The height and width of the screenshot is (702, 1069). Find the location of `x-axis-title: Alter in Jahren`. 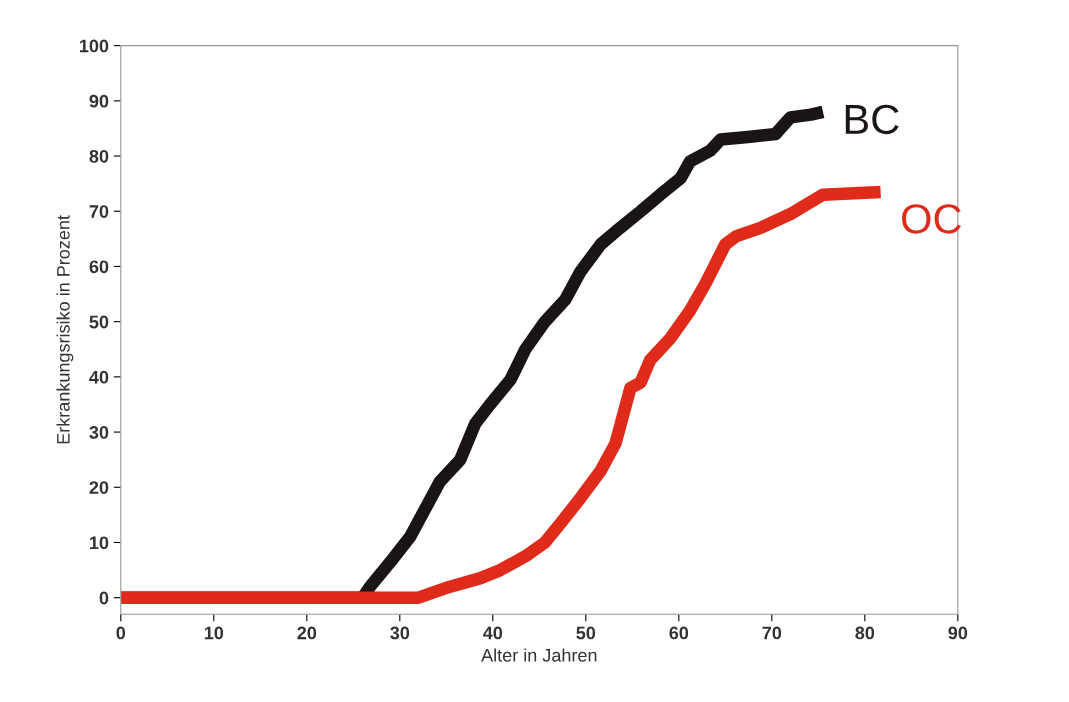

x-axis-title: Alter in Jahren is located at coordinates (539, 655).